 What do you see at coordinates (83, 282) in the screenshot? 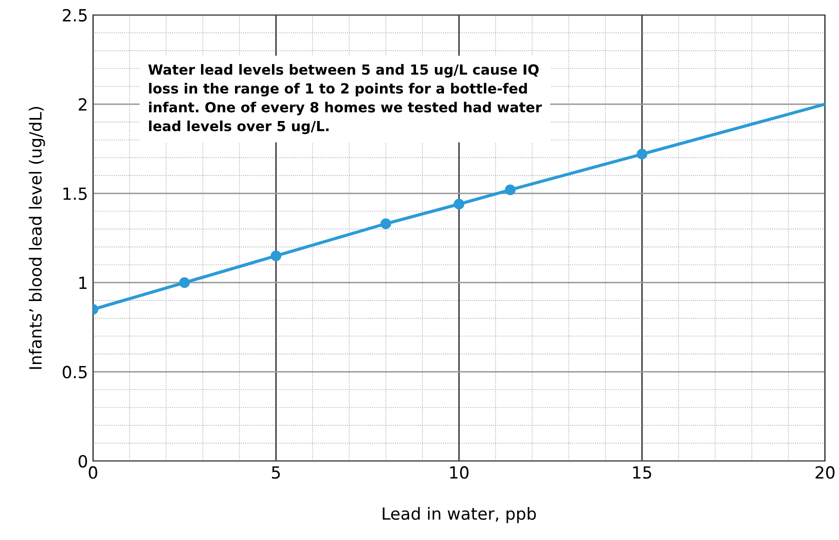
I see `y-tick-label: 1` at bounding box center [83, 282].